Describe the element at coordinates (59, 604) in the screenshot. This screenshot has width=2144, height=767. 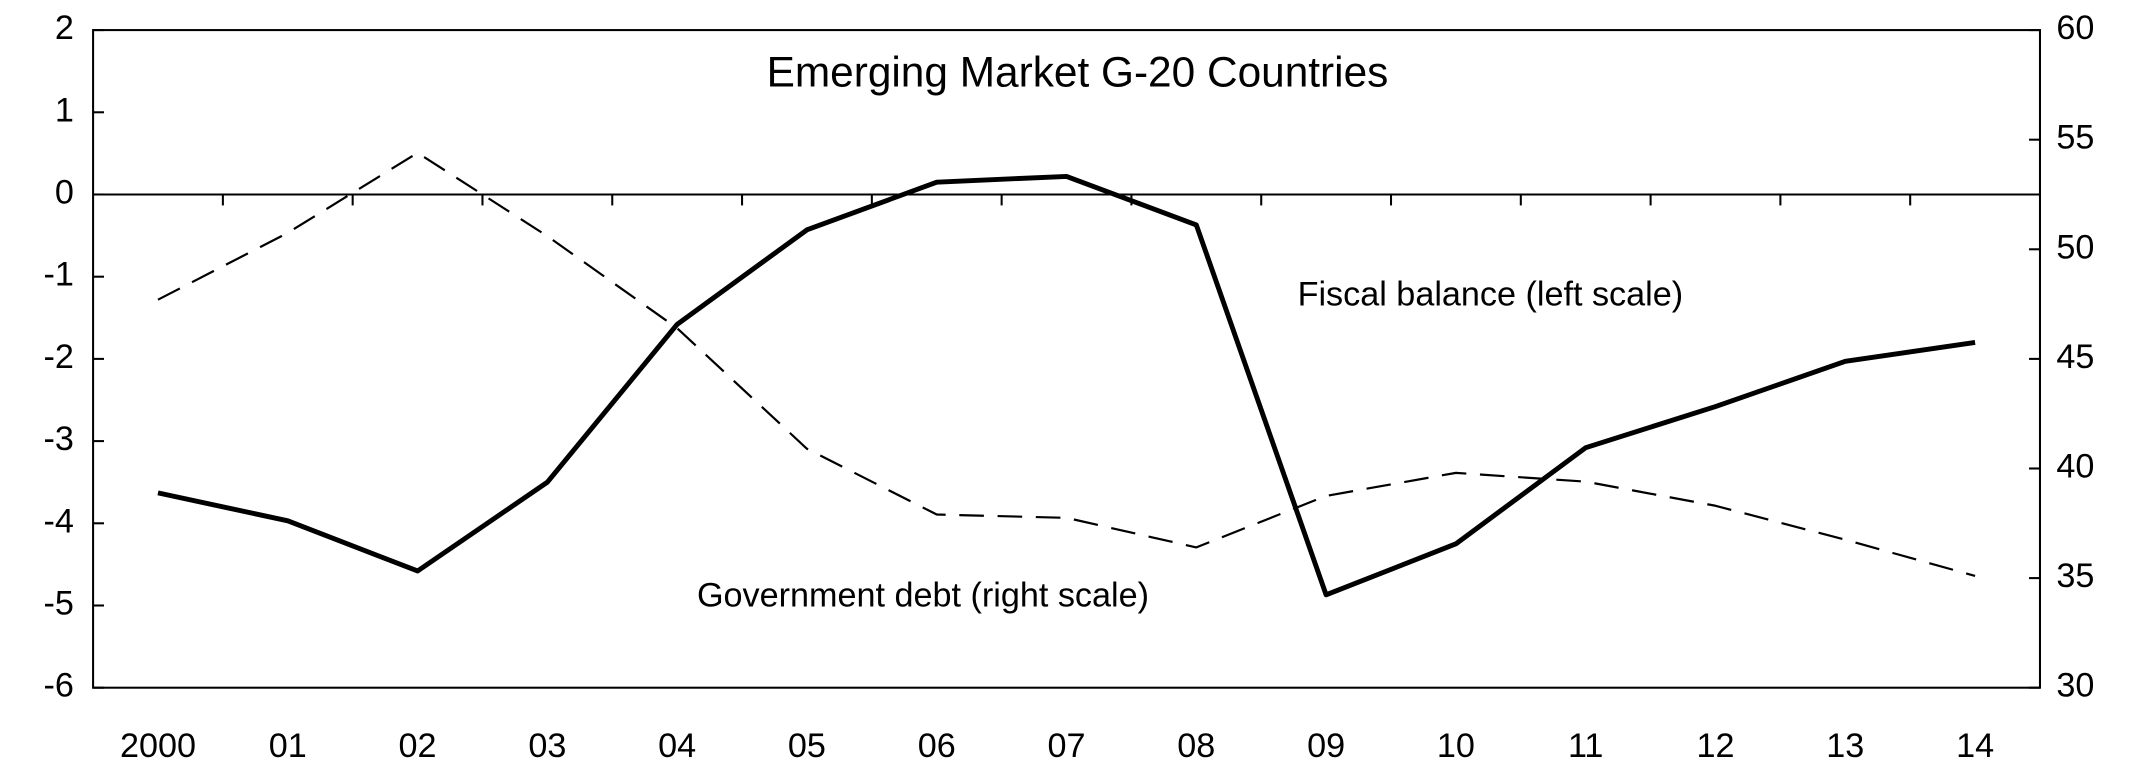
I see `y-tick-label: -5` at that location.